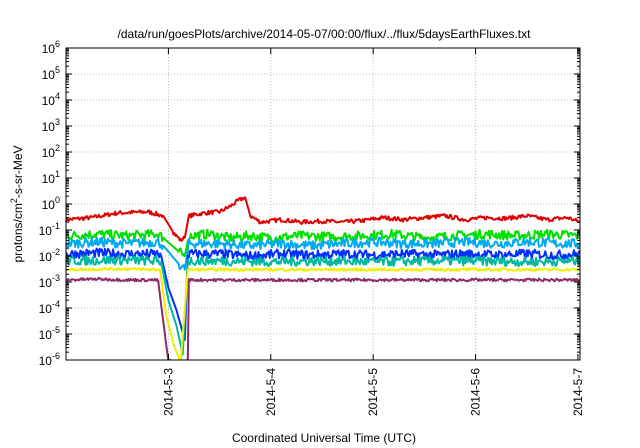 The image size is (640, 448). Describe the element at coordinates (49, 229) in the screenshot. I see `y-tick-label: 10⁻¹` at that location.